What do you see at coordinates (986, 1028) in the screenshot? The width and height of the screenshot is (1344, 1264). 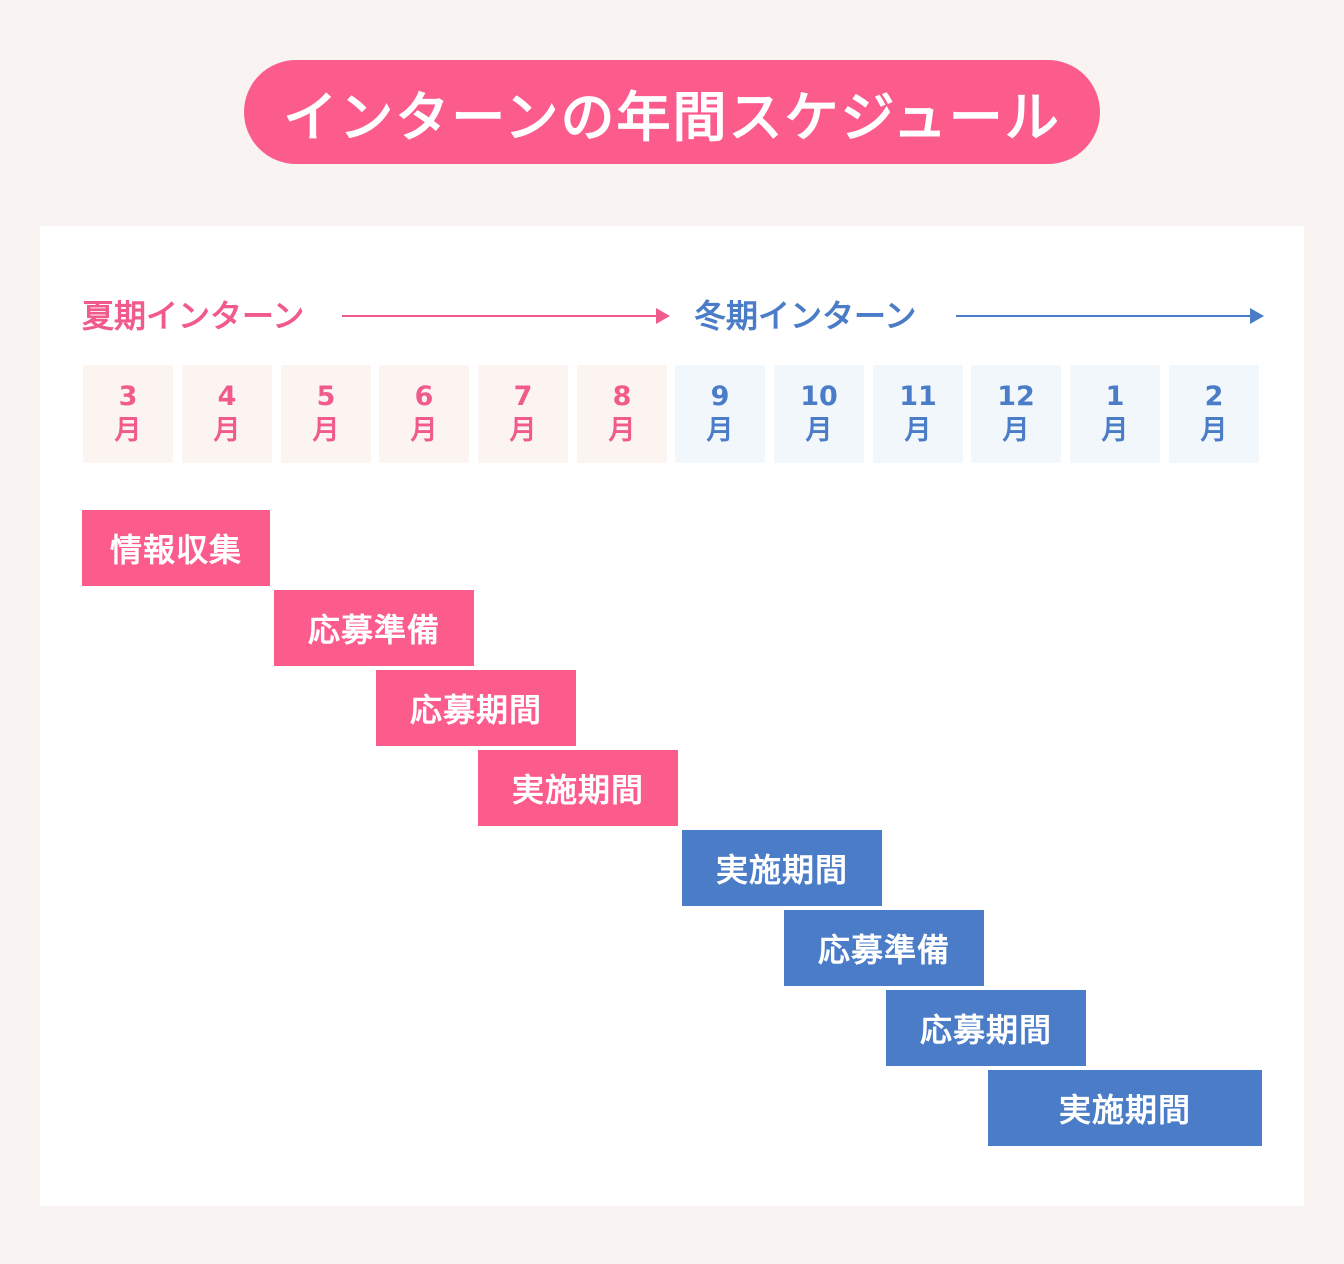 I see `phase-bar-winter-application-period: 応募期間` at bounding box center [986, 1028].